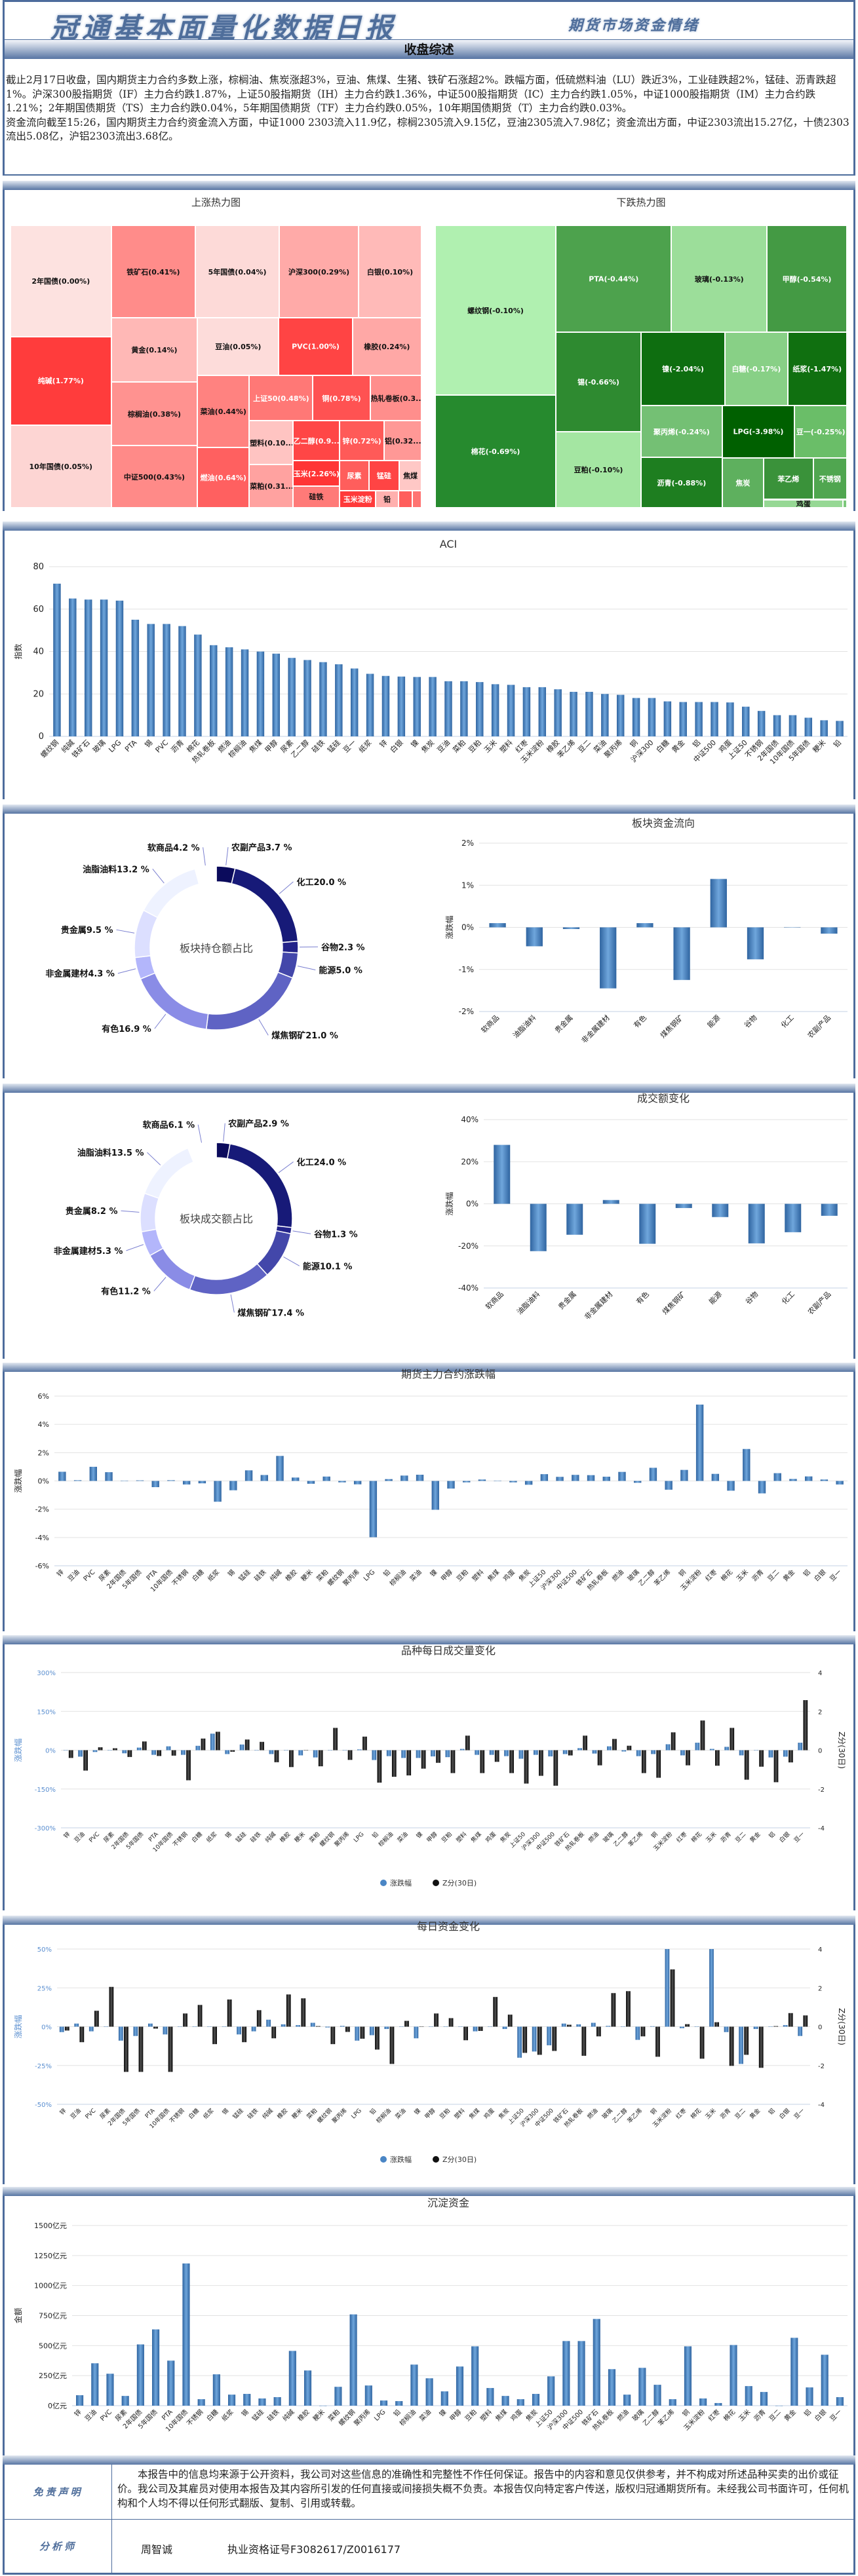 This screenshot has width=858, height=2576. I want to click on x-tick-label: 红枣, so click(681, 2114).